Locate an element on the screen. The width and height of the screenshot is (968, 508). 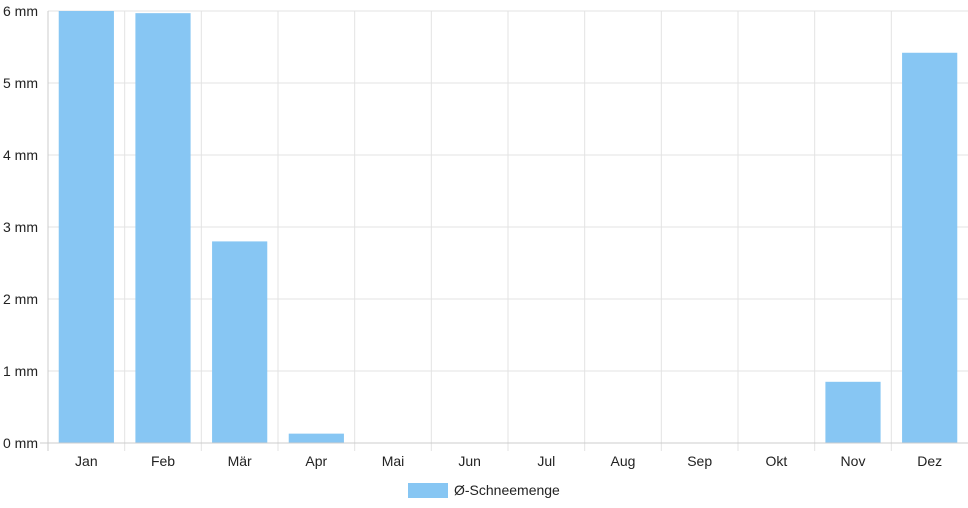
legend-swatch is located at coordinates (428, 490).